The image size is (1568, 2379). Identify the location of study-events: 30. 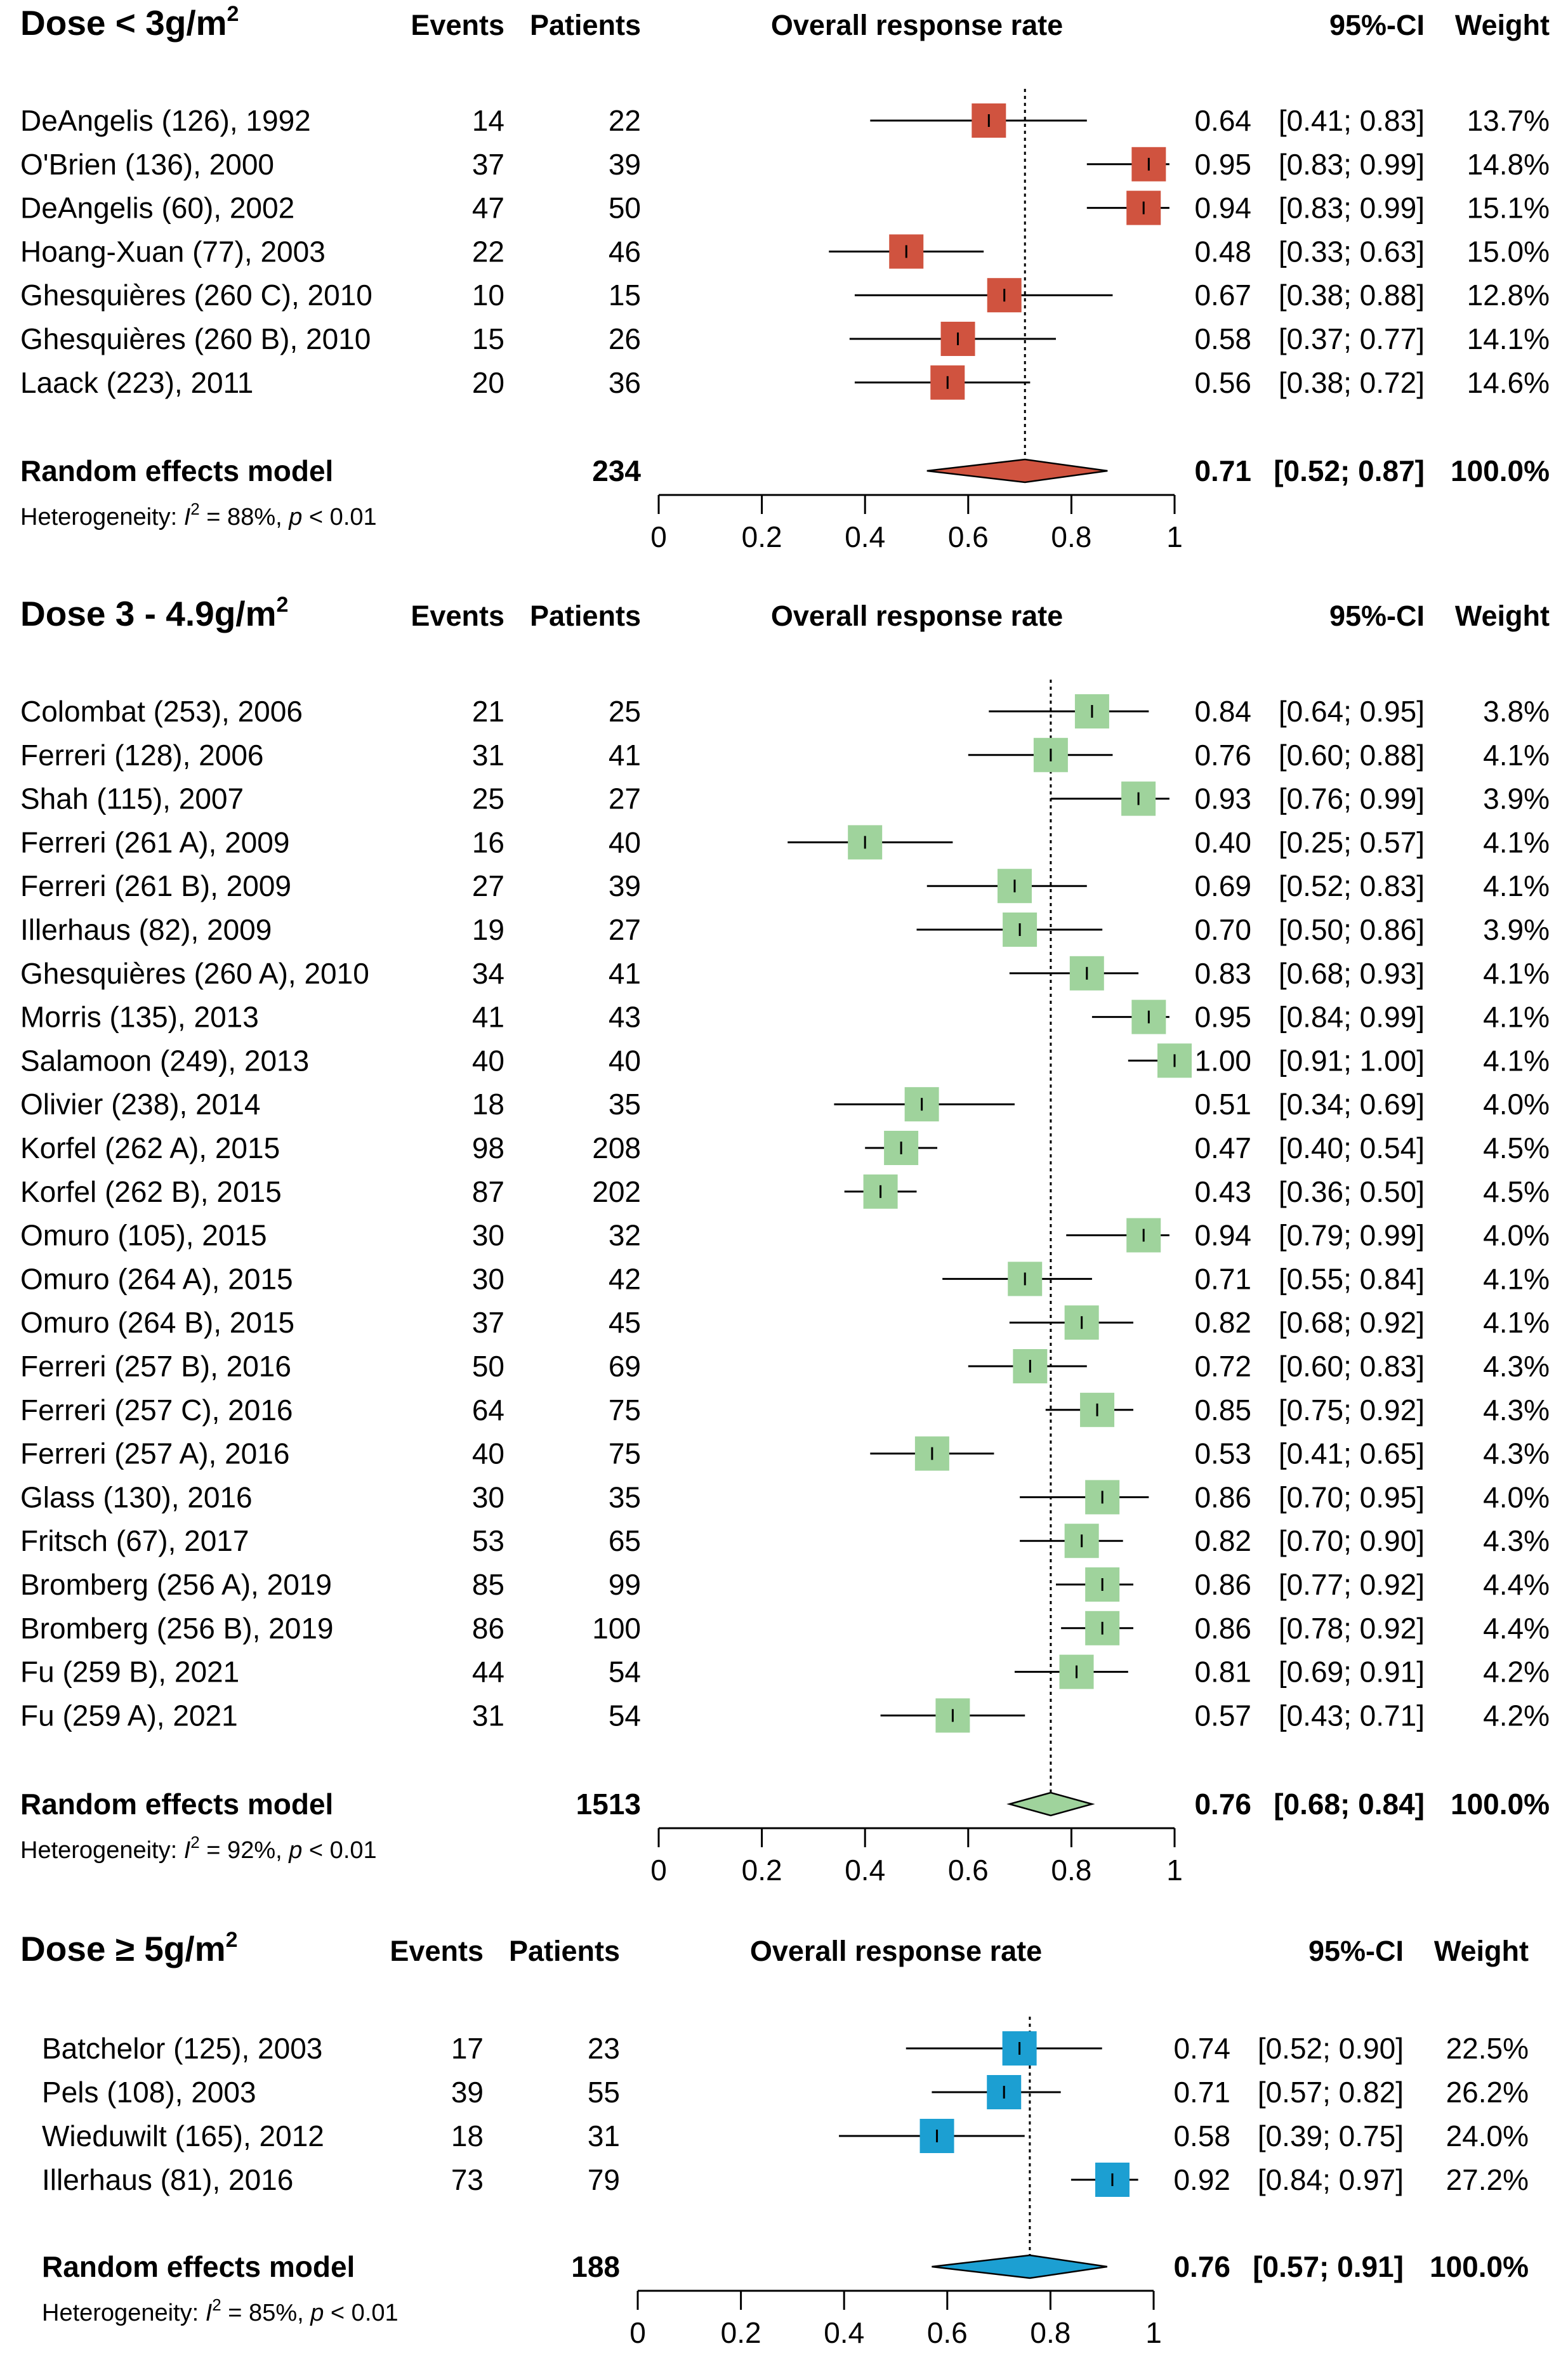
(488, 1496).